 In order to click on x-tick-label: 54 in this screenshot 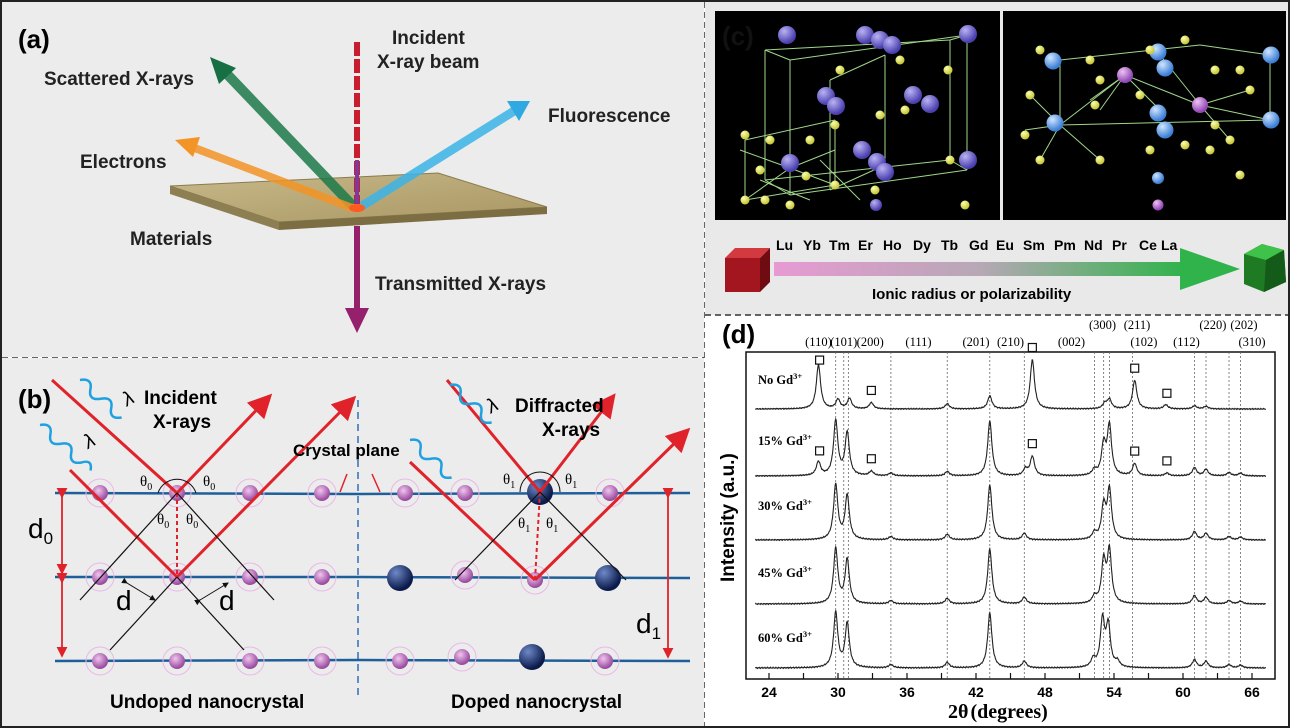, I will do `click(1114, 692)`.